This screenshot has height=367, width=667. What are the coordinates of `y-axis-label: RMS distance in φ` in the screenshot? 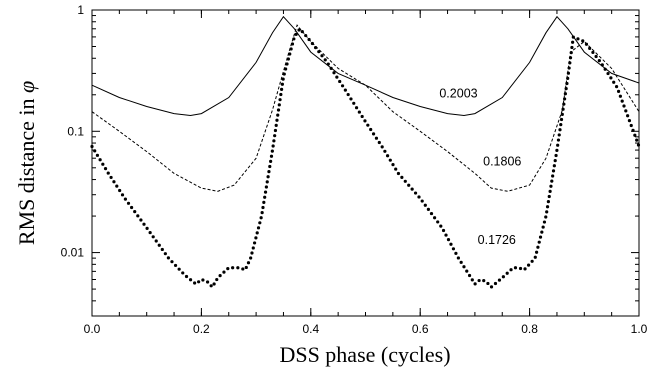 It's located at (26, 163).